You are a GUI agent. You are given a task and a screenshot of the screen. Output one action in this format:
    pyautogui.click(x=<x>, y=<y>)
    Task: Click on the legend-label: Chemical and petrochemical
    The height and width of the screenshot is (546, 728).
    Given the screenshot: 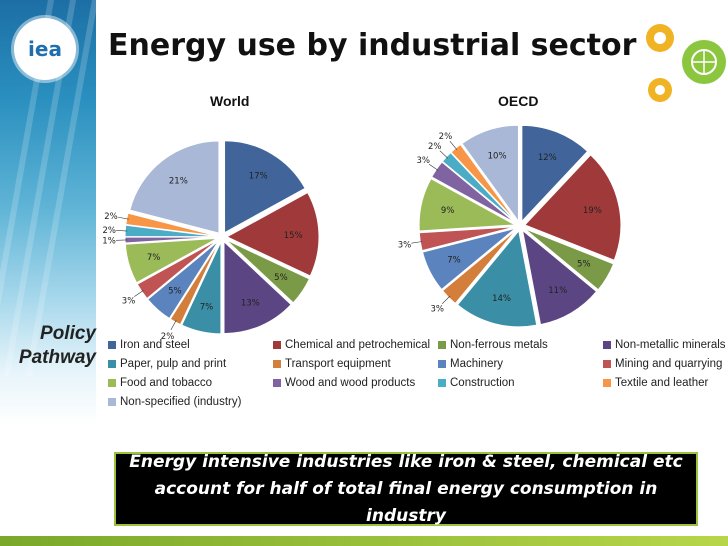 What is the action you would take?
    pyautogui.click(x=358, y=345)
    